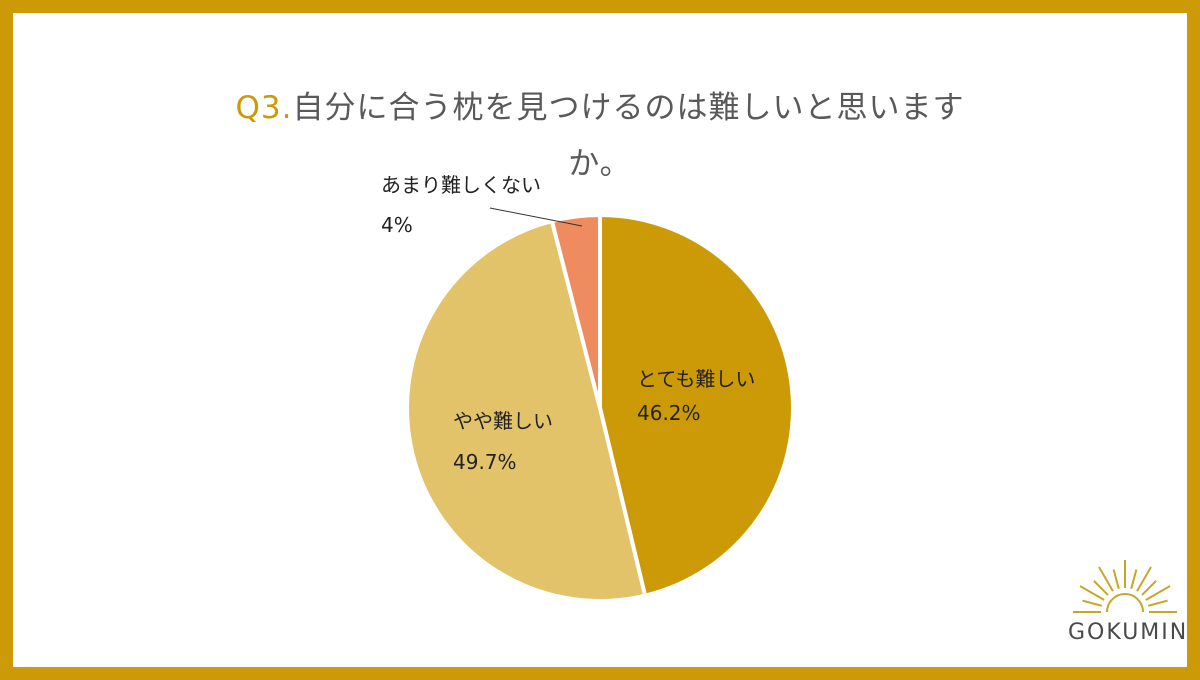 This screenshot has width=1200, height=680. Describe the element at coordinates (461, 185) in the screenshot. I see `slice-label-not-difficult: あまり難しくない` at that location.